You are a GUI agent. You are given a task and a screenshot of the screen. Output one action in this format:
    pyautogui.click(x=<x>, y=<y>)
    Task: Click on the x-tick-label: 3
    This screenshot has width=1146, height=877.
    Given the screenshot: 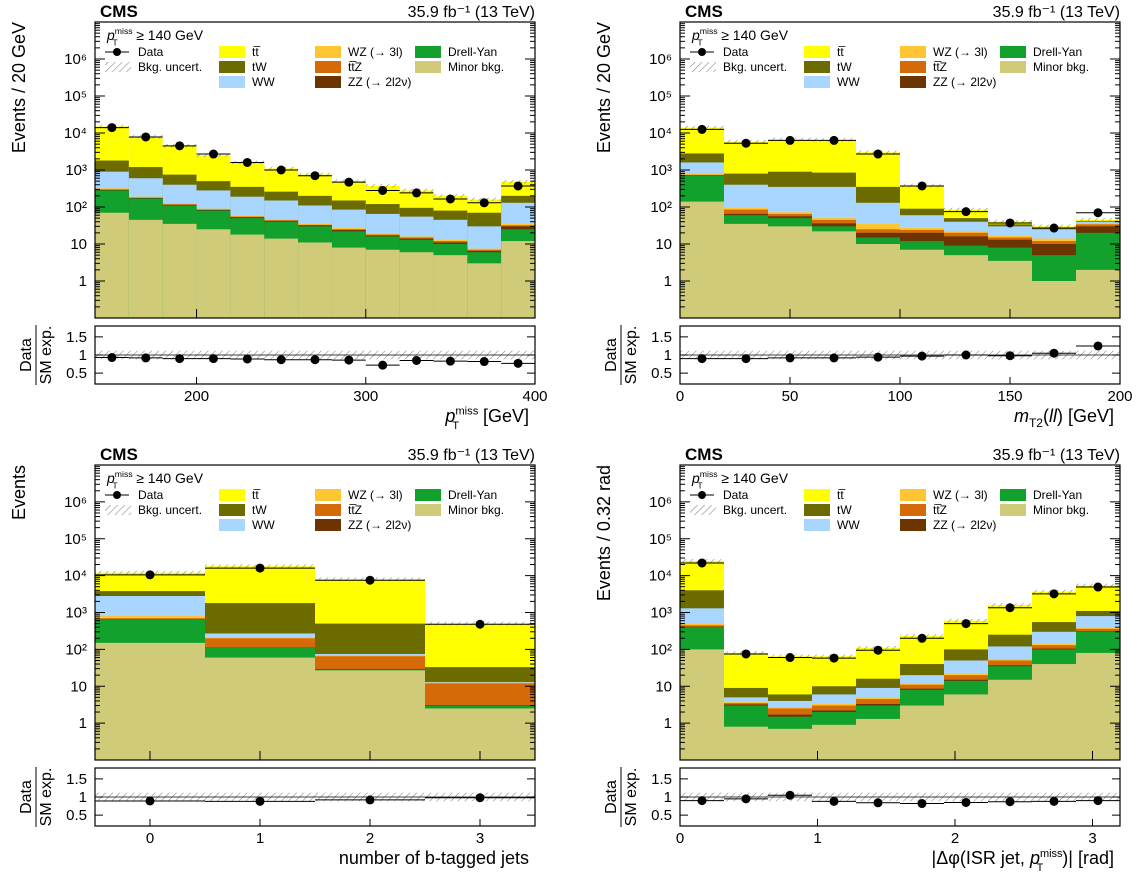 What is the action you would take?
    pyautogui.click(x=1092, y=838)
    